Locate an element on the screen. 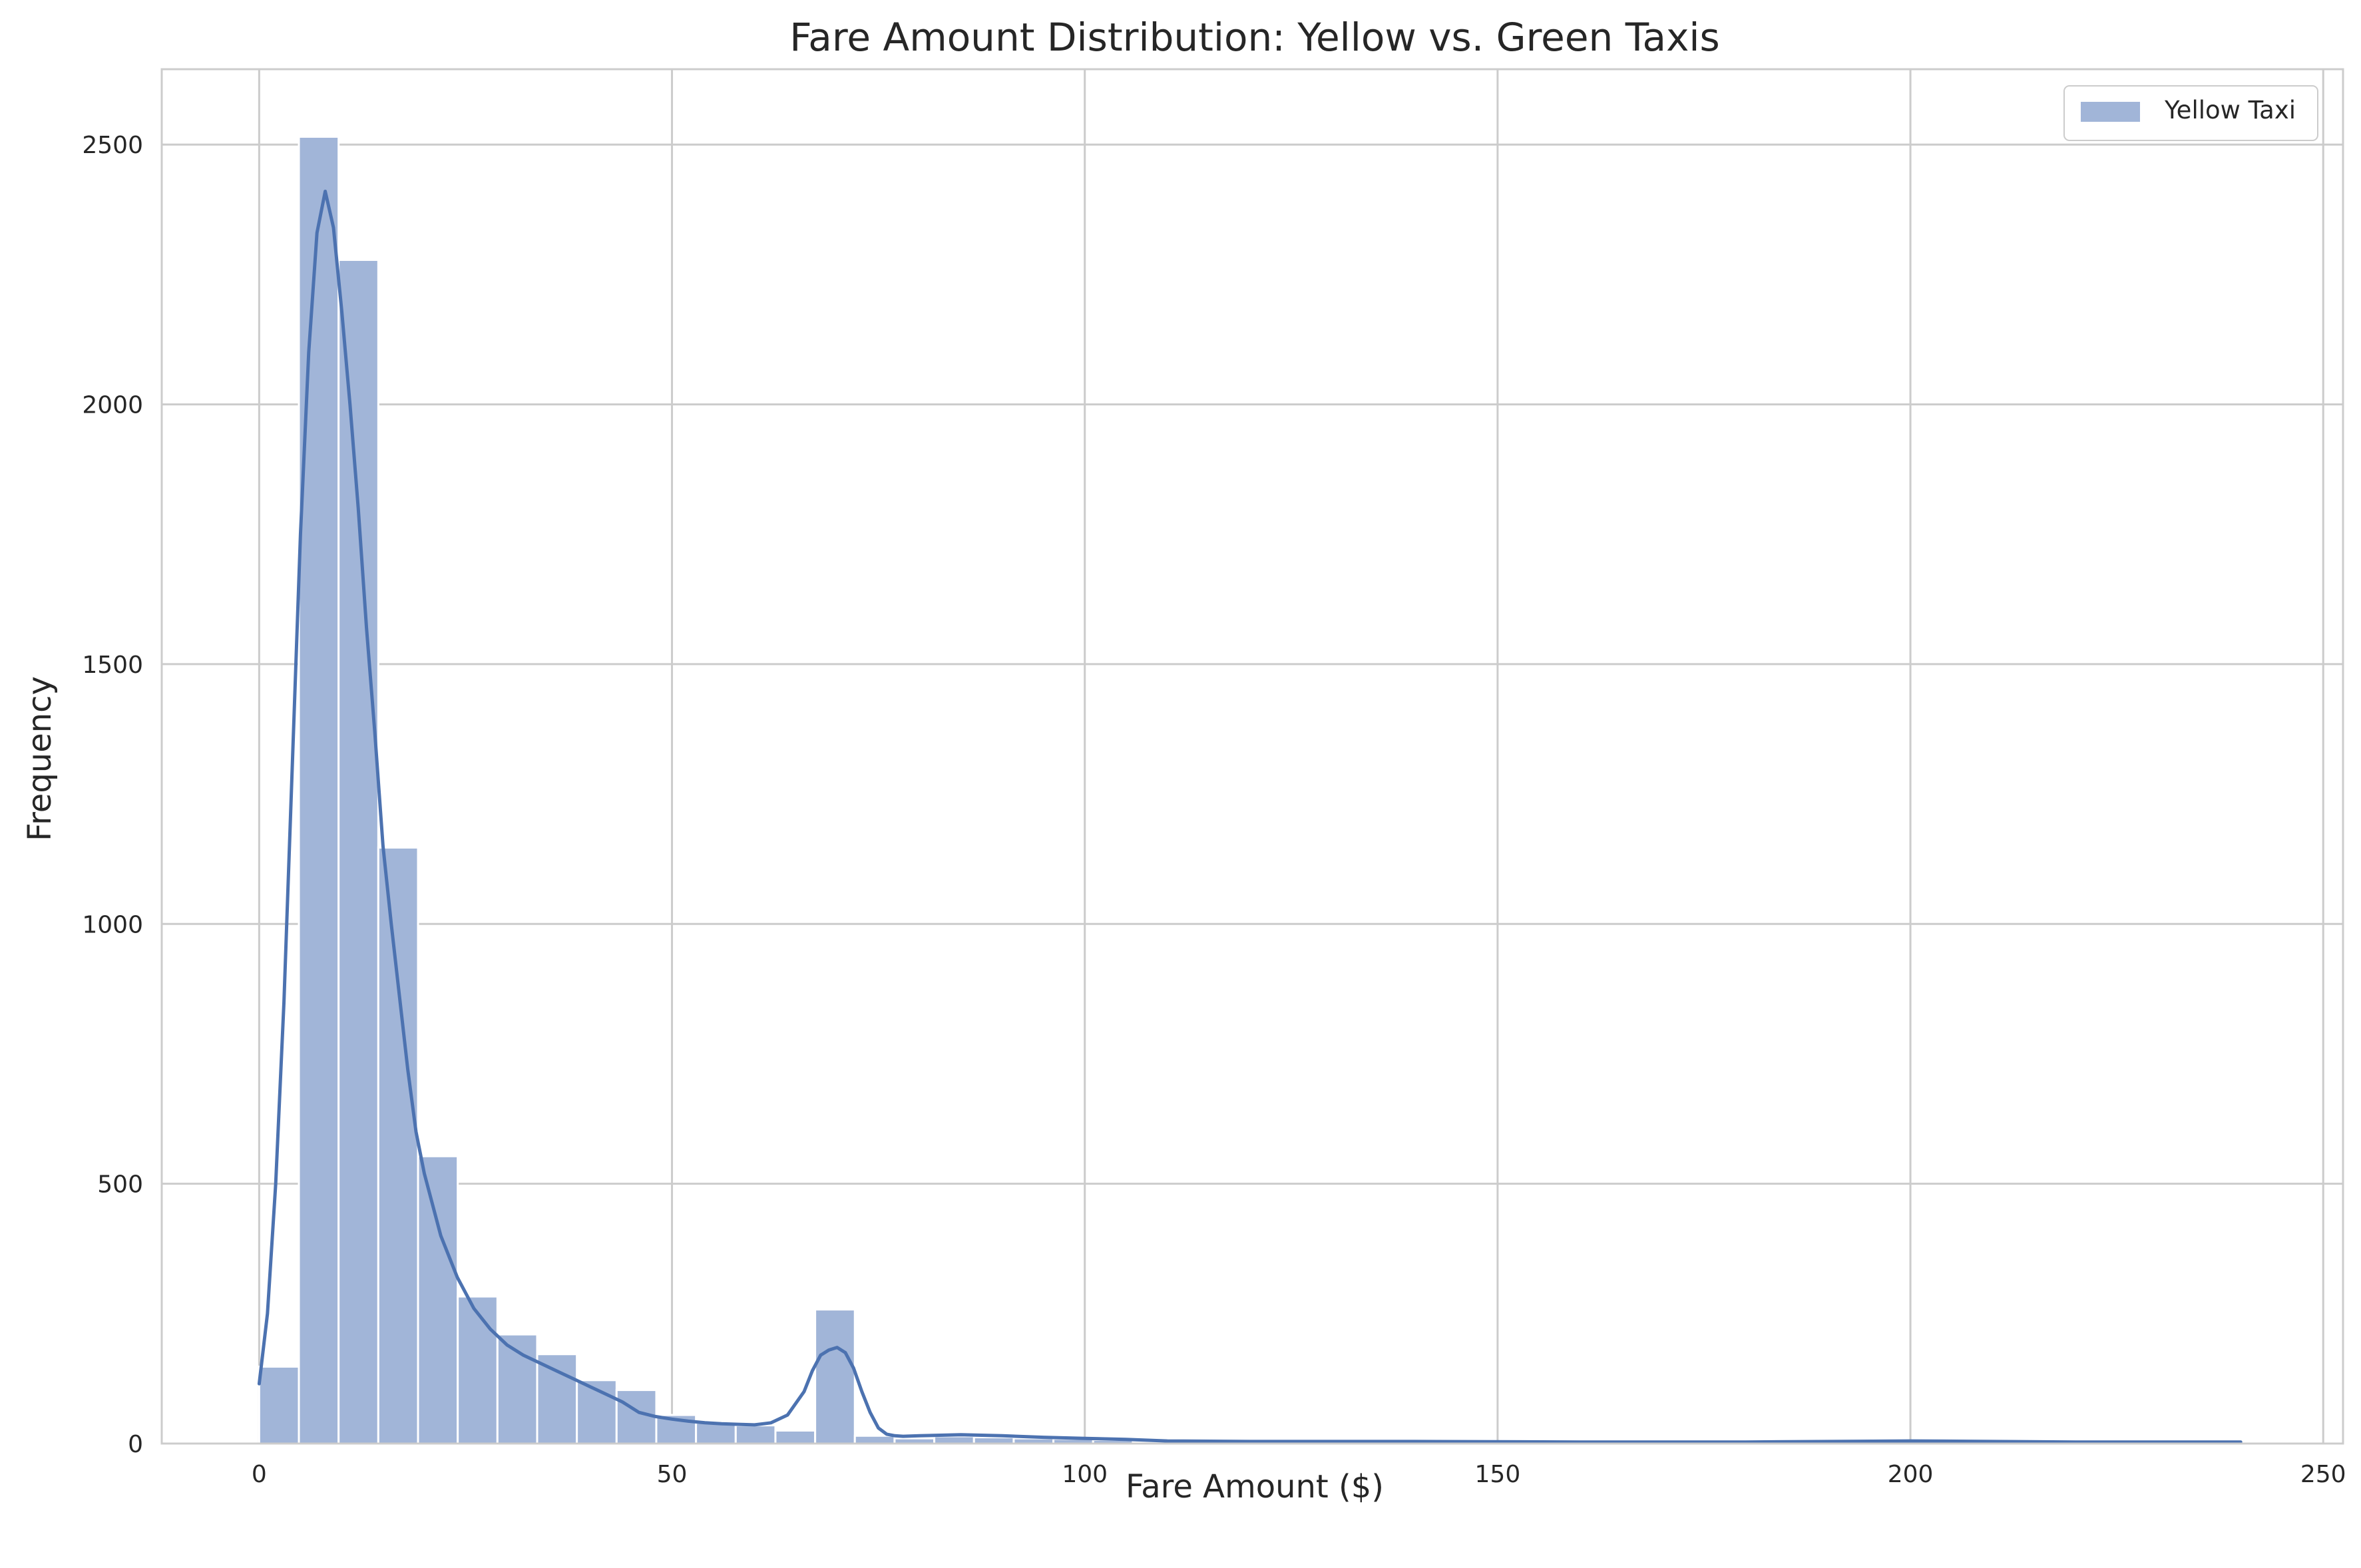  legend: Yellow Taxi is located at coordinates (2190, 113).